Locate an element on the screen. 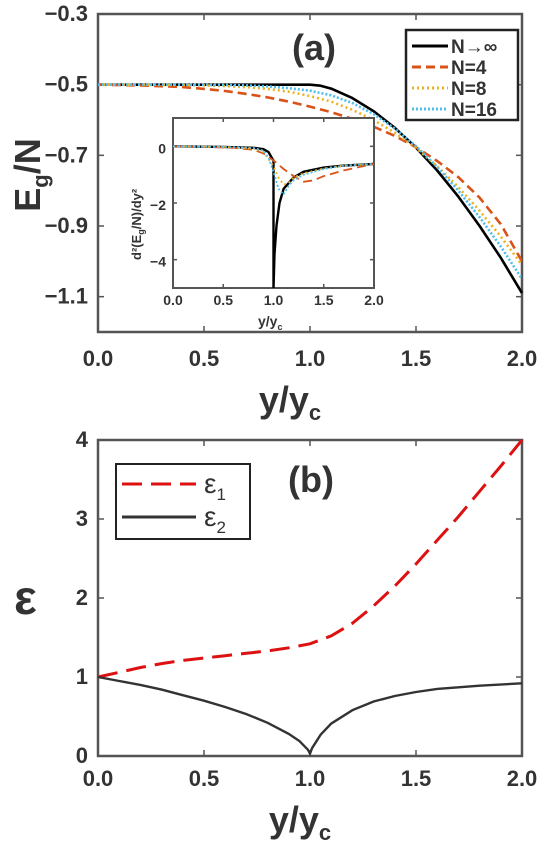 Image resolution: width=550 pixels, height=848 pixels. panel-a-ylabel: Eg/N is located at coordinates (30, 174).